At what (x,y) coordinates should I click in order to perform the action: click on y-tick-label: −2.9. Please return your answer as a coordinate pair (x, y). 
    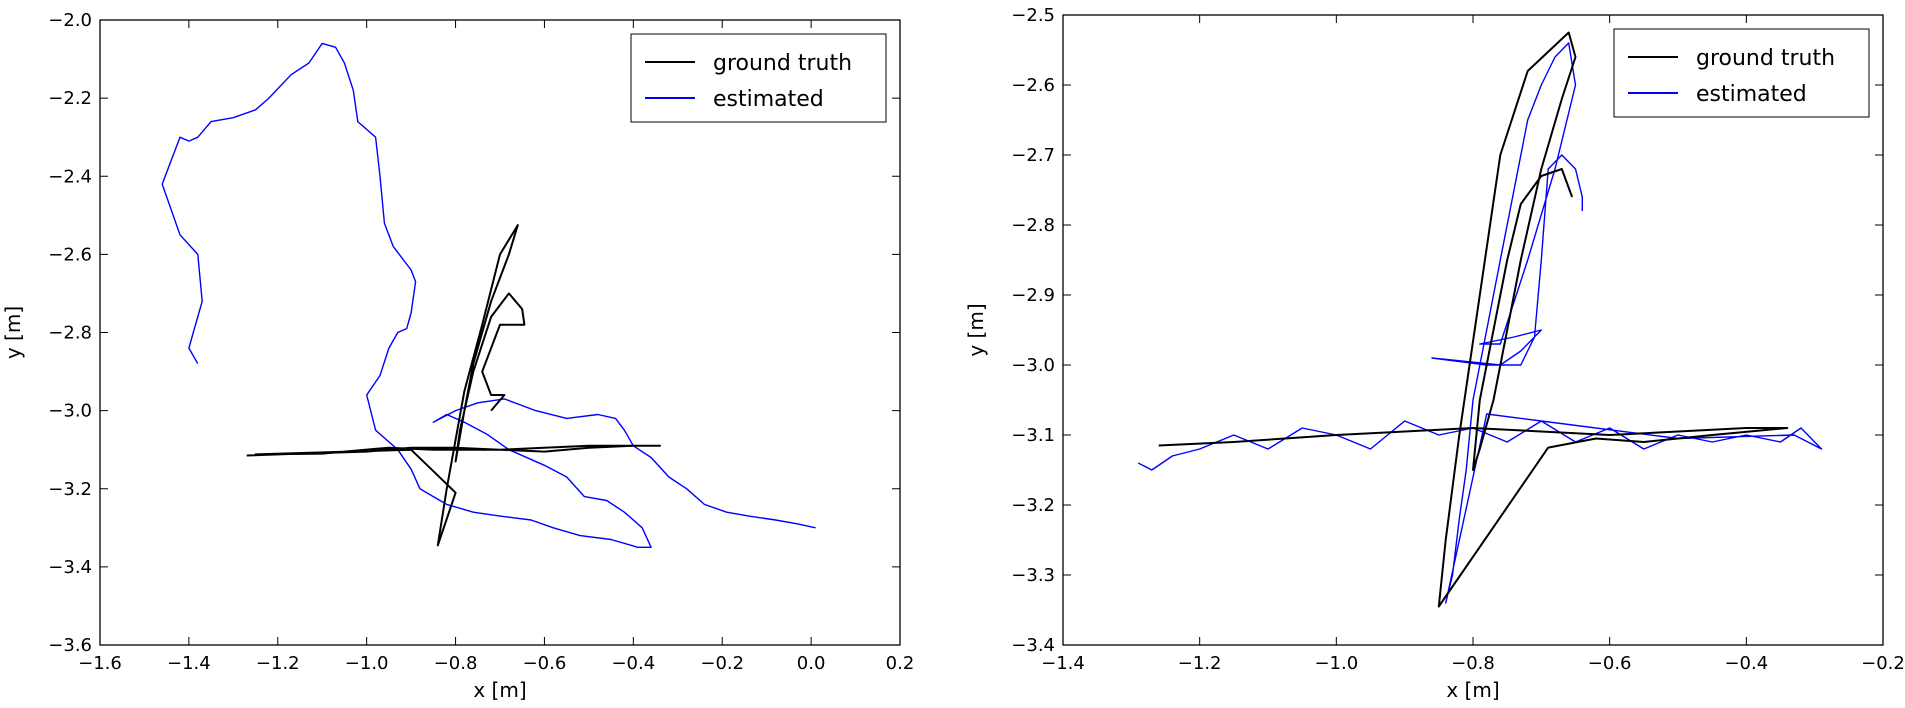
    Looking at the image, I should click on (1033, 295).